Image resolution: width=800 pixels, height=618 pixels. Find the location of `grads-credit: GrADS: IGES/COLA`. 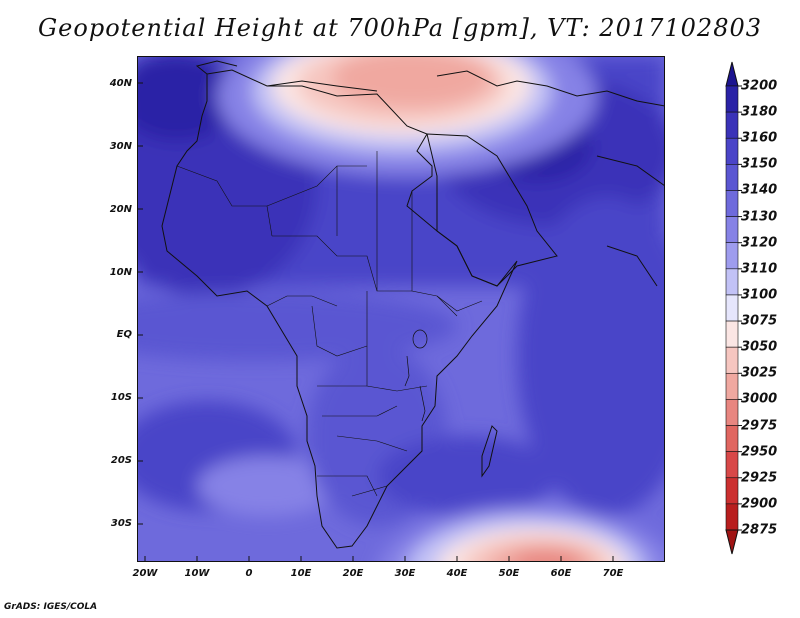

grads-credit: GrADS: IGES/COLA is located at coordinates (51, 607).